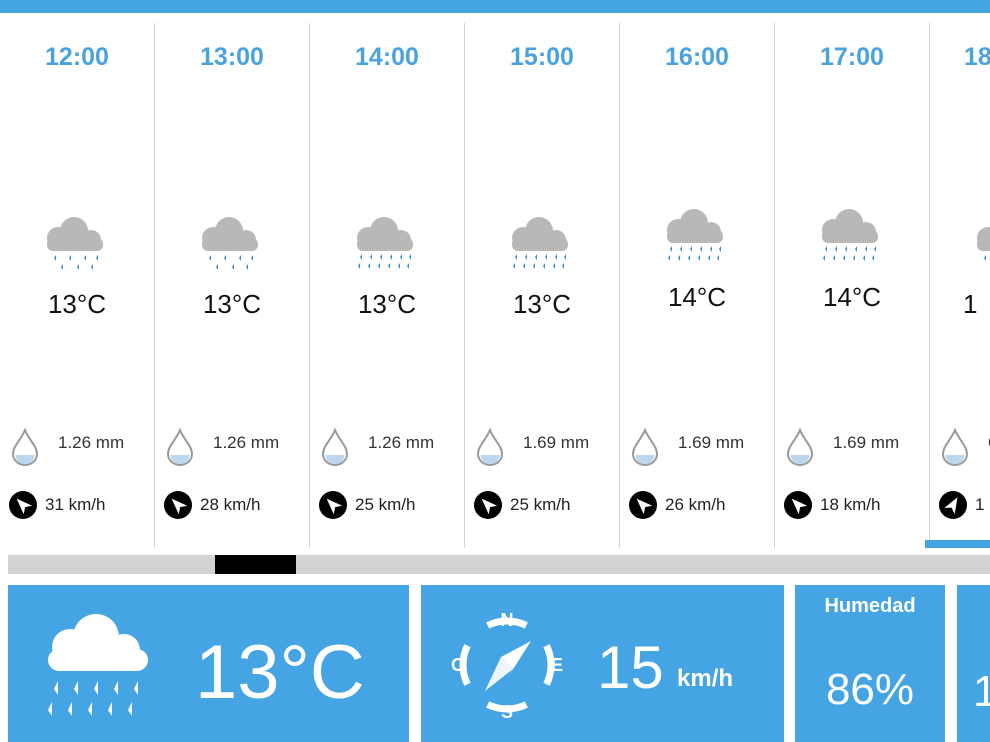 This screenshot has height=742, width=990. Describe the element at coordinates (870, 663) in the screenshot. I see `humidity-panel: Humedad 86%` at that location.